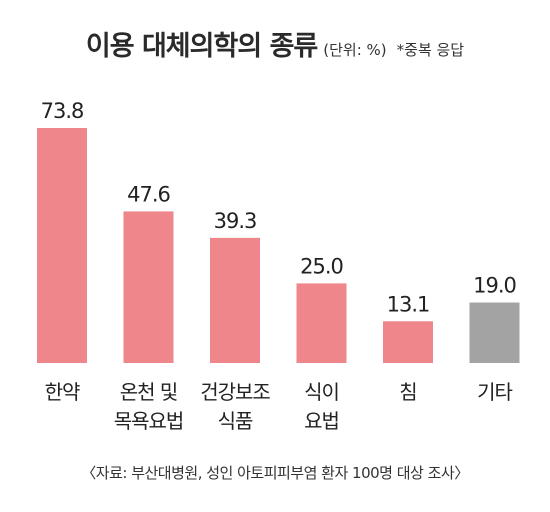 The height and width of the screenshot is (512, 550). Describe the element at coordinates (321, 392) in the screenshot. I see `category-label-3-0: 식이` at that location.